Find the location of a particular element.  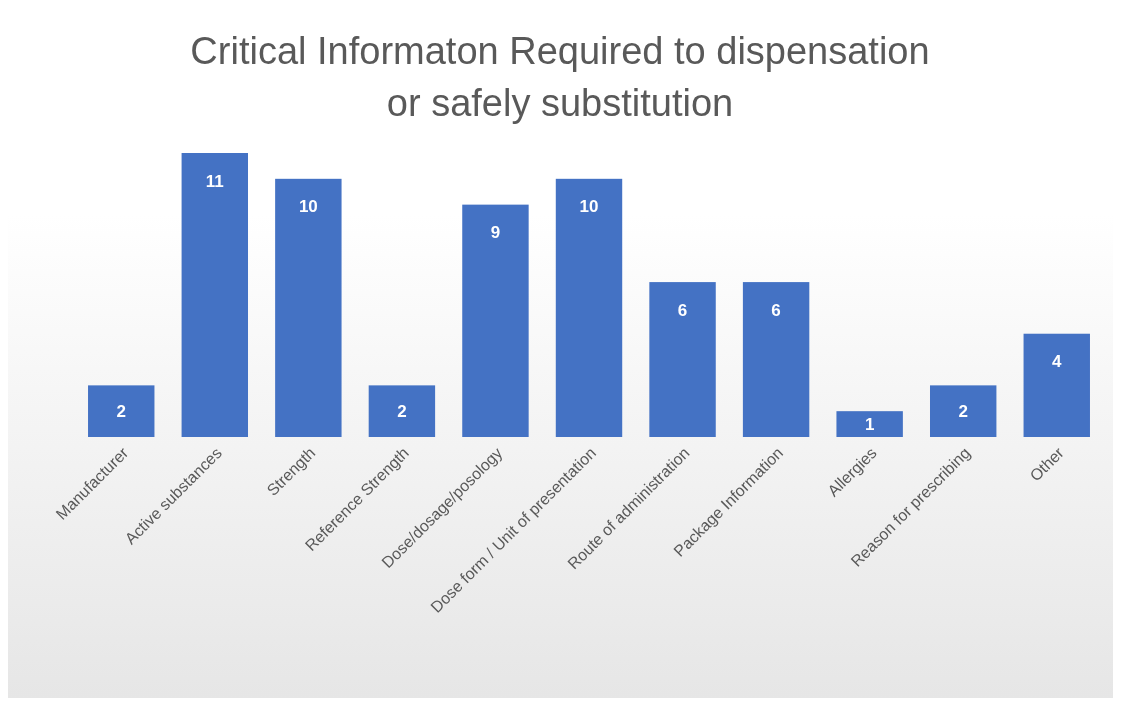

data-label: 9 is located at coordinates (495, 233).